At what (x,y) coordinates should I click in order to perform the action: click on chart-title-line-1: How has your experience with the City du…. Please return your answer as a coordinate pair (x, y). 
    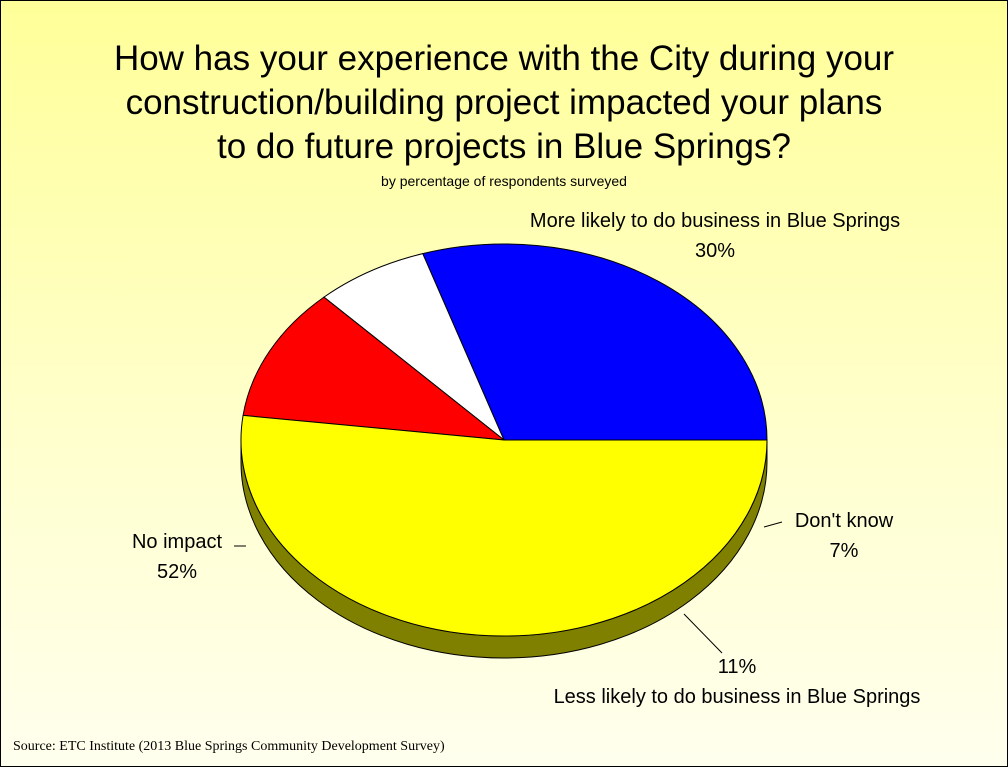
    Looking at the image, I should click on (504, 58).